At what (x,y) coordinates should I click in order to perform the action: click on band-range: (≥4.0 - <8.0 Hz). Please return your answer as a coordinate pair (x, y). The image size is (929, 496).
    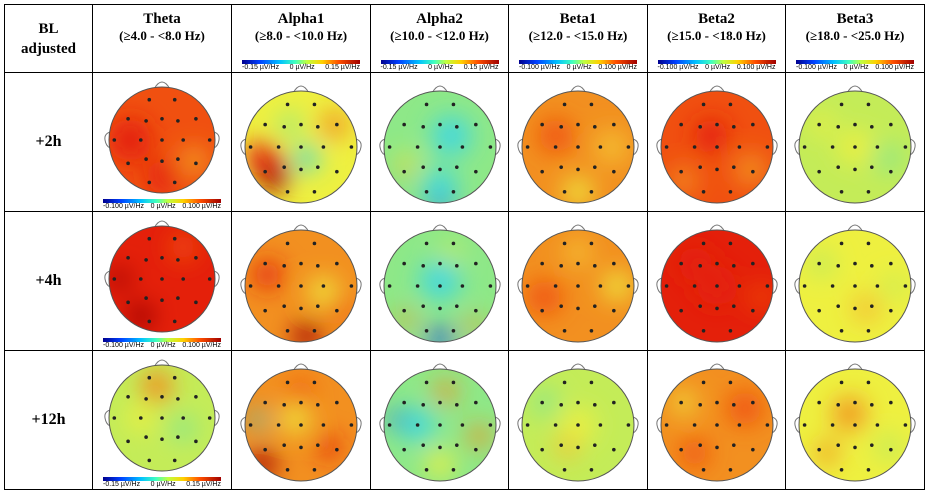
    Looking at the image, I should click on (162, 35).